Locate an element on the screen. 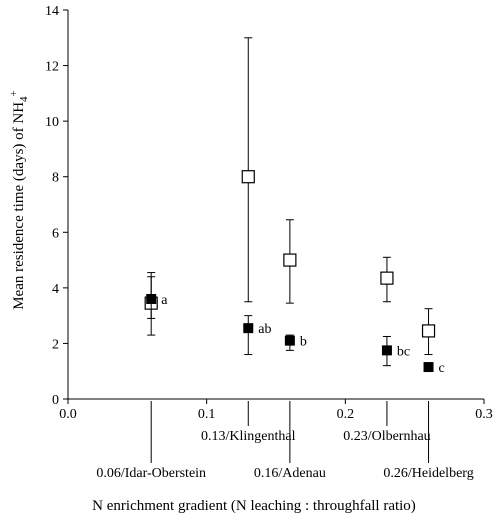  point-significance-label: c is located at coordinates (442, 368).